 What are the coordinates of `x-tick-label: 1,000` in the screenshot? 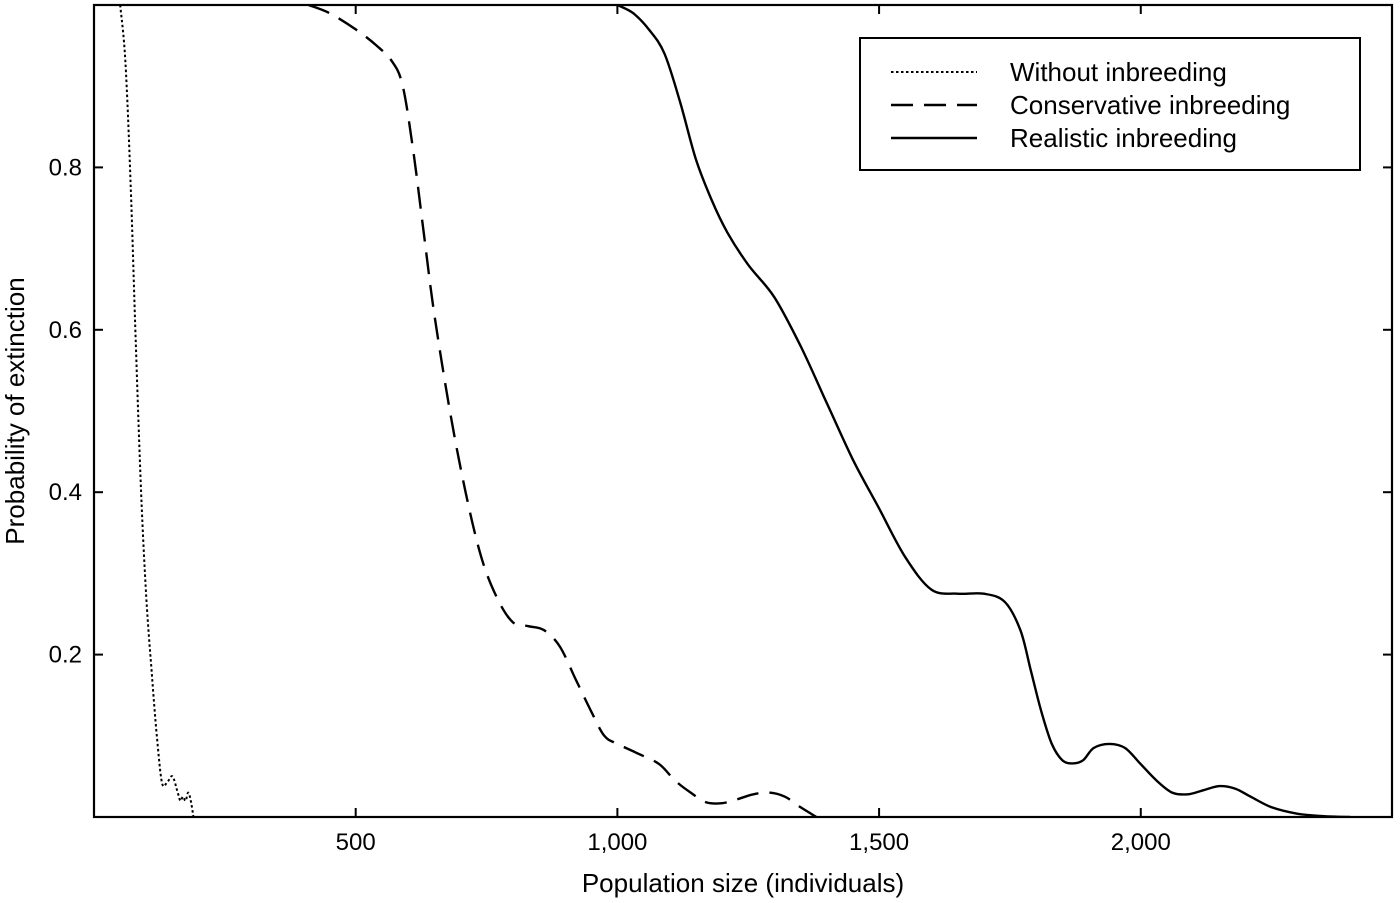 It's located at (617, 842).